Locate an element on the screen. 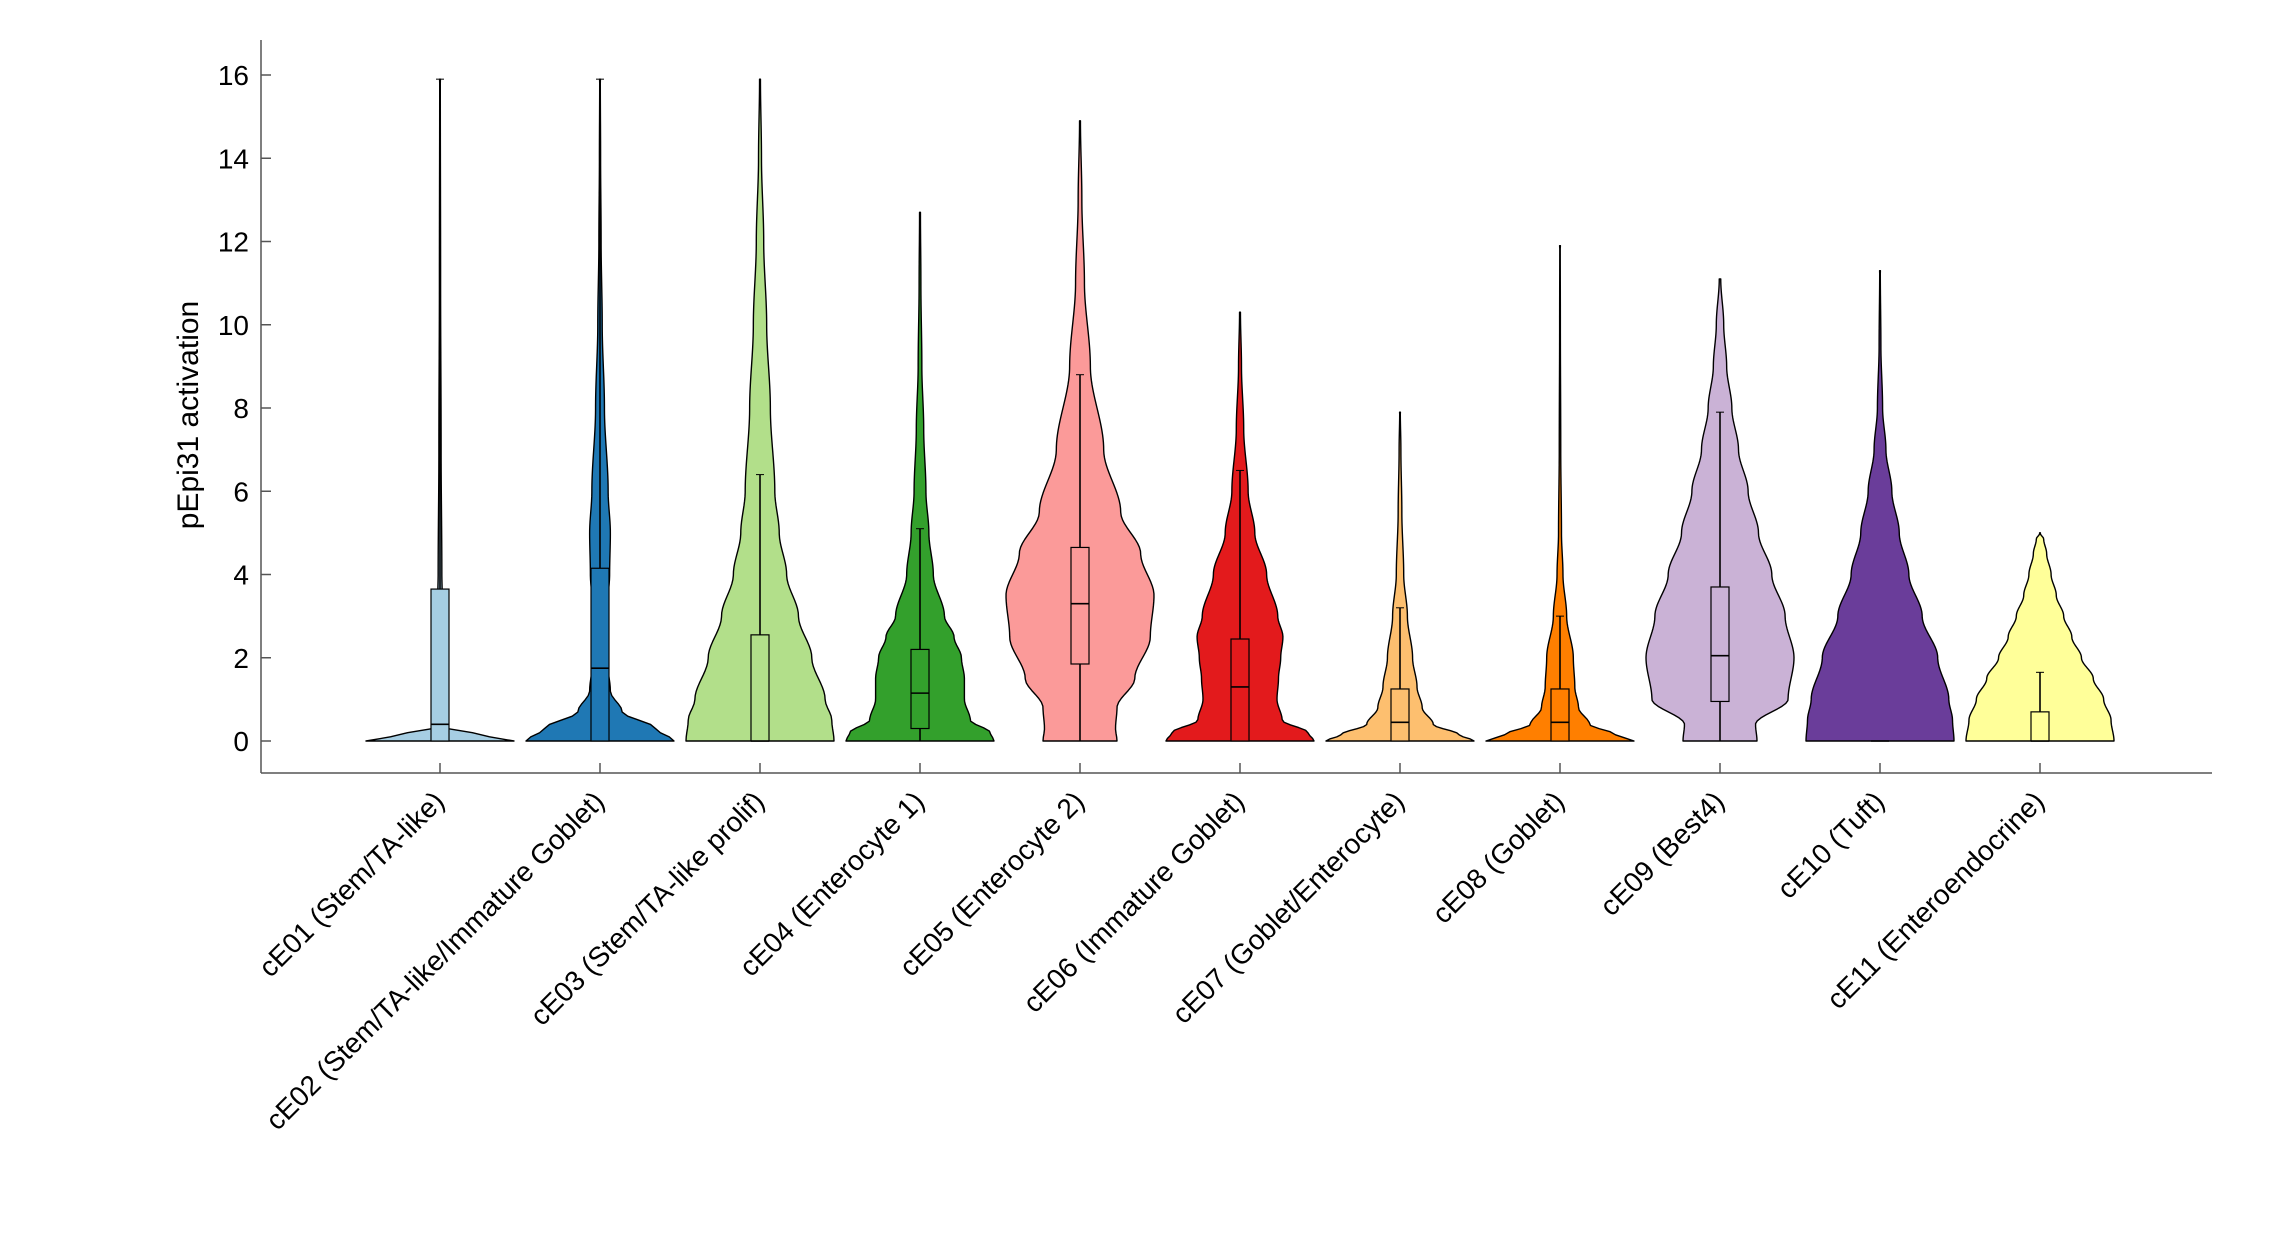 The width and height of the screenshot is (2292, 1250). y-tick-label: 10 is located at coordinates (233, 325).